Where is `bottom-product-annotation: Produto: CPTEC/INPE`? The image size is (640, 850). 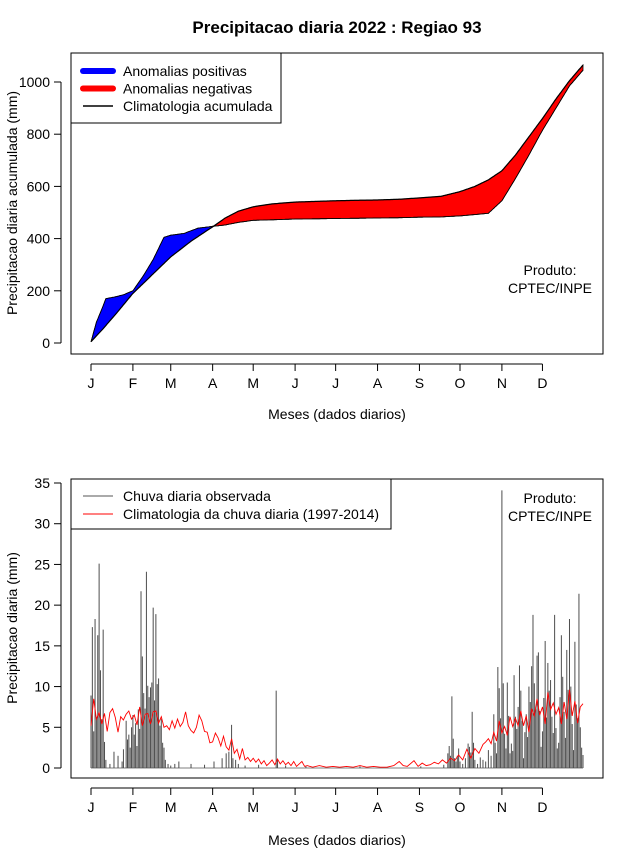 bottom-product-annotation: Produto: CPTEC/INPE is located at coordinates (550, 507).